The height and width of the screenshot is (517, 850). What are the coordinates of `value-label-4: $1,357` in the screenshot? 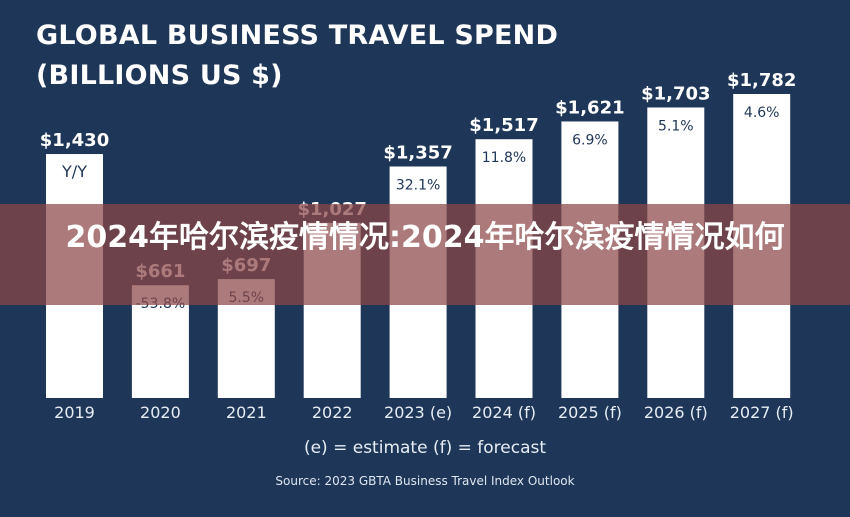 It's located at (417, 153).